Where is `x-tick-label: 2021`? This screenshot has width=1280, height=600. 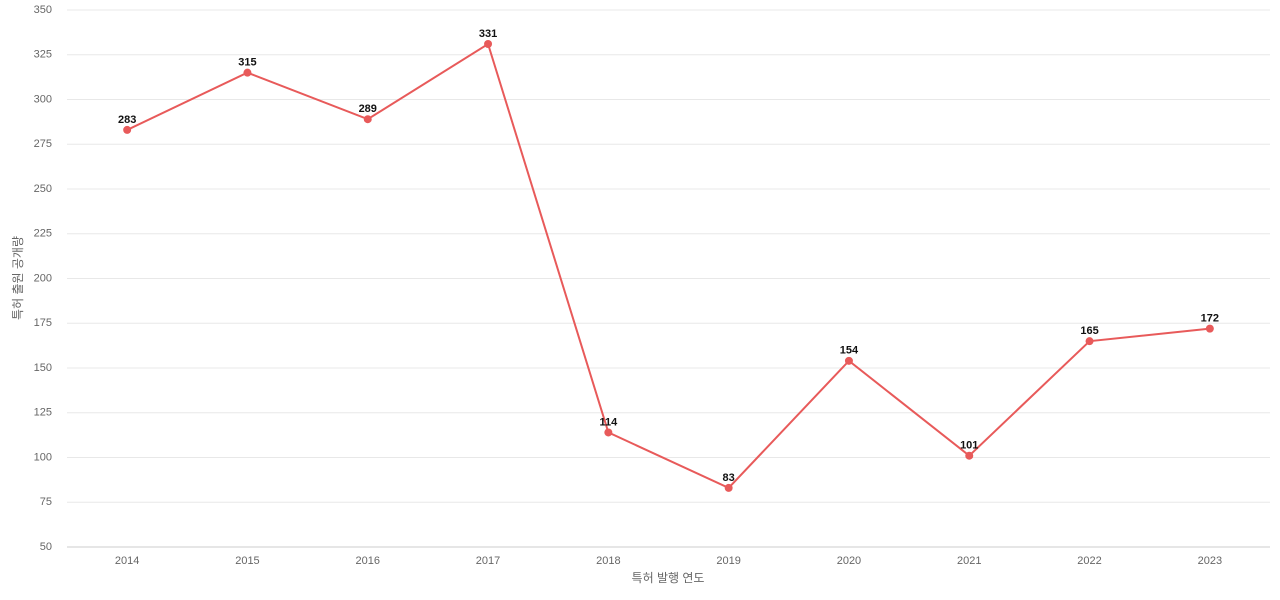 x-tick-label: 2021 is located at coordinates (969, 561).